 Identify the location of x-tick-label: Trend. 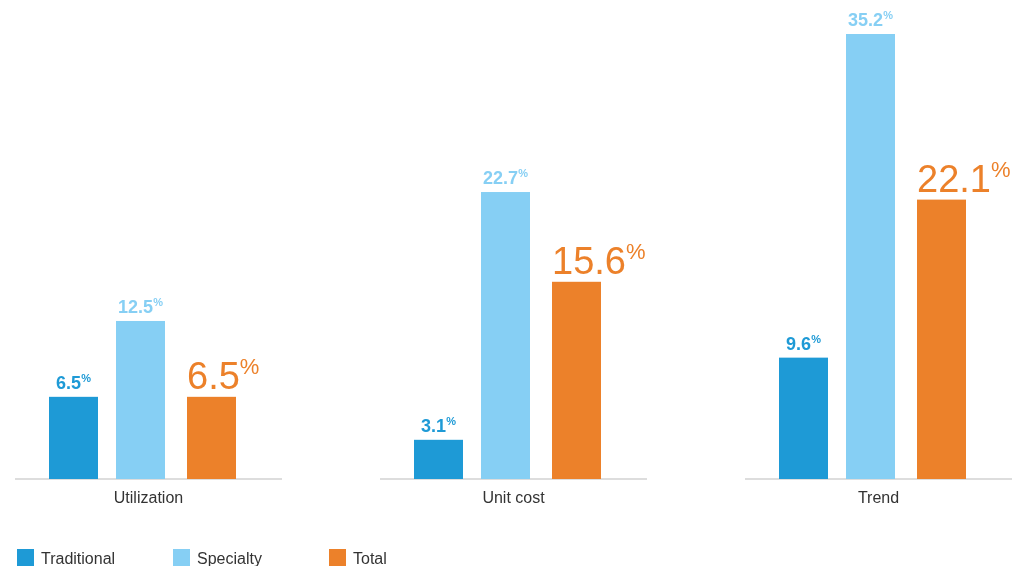
(878, 497).